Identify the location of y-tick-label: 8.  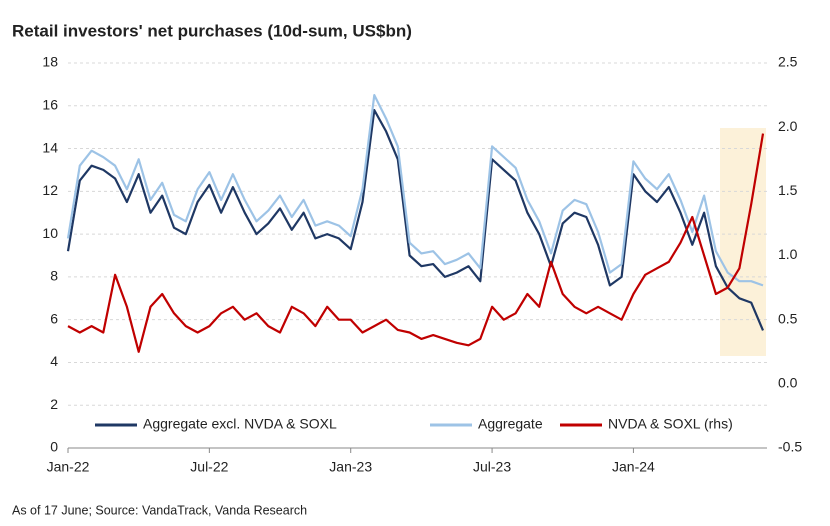
(54, 276).